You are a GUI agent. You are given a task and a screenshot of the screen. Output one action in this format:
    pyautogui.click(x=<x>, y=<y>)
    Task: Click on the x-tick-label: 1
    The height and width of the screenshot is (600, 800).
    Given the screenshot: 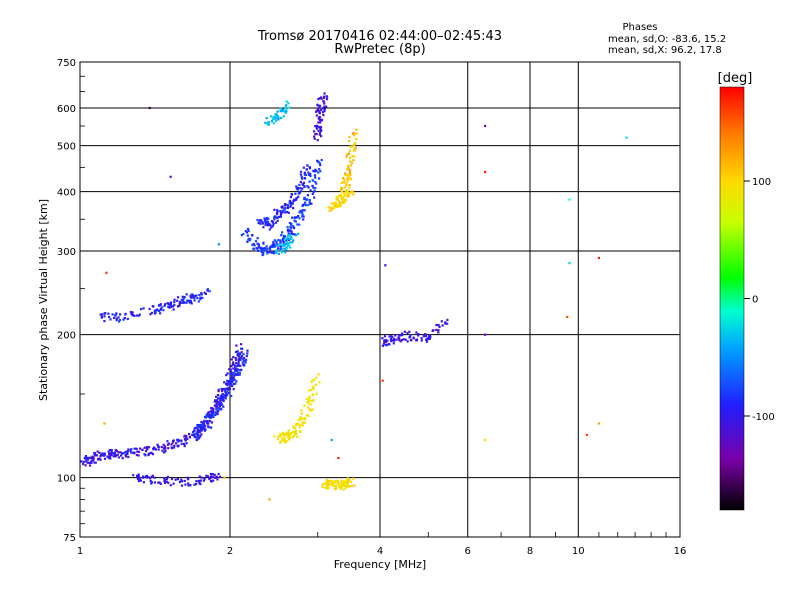 What is the action you would take?
    pyautogui.click(x=80, y=551)
    